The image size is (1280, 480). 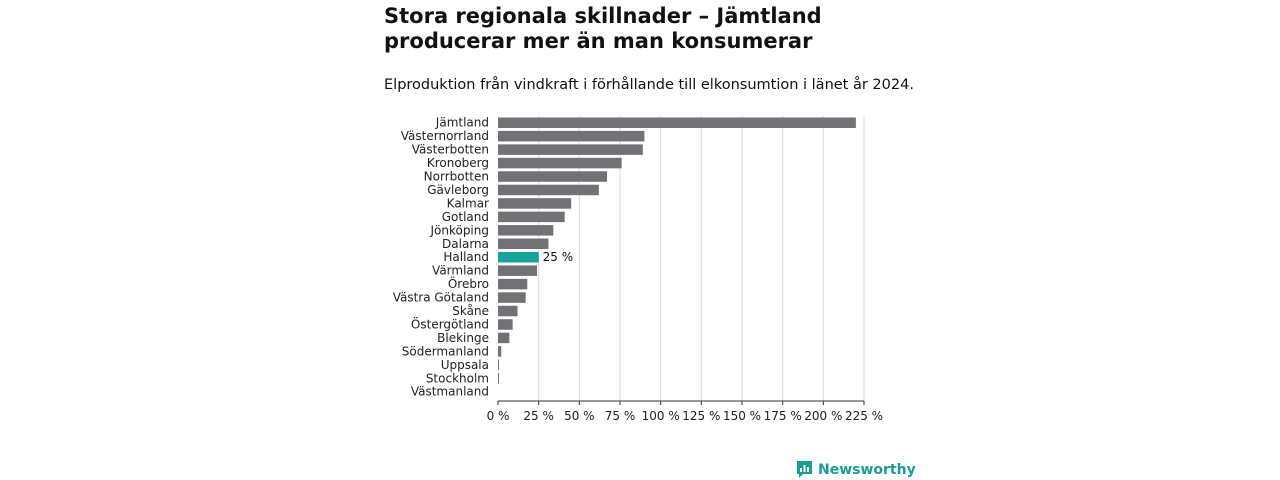 I want to click on x-tick-label: 50 %, so click(x=579, y=416).